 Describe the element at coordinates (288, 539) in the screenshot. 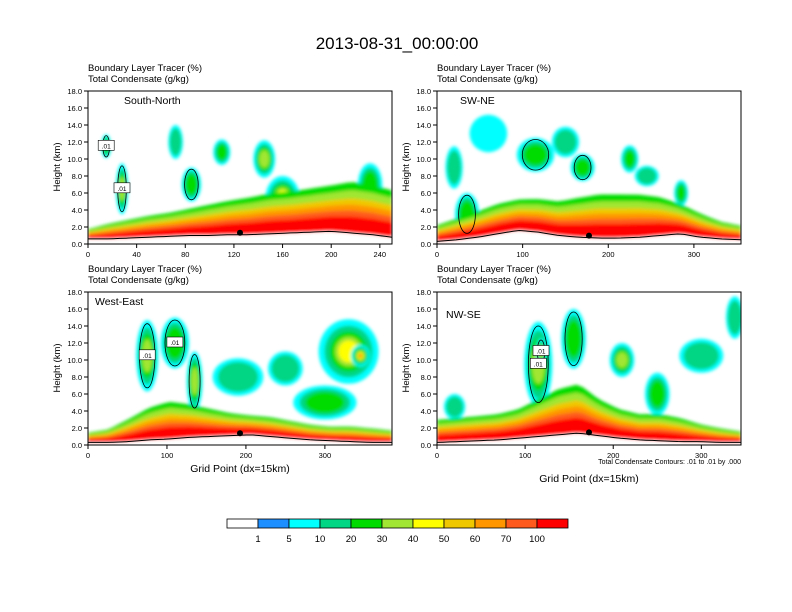

I see `colorbar-label: 5` at that location.